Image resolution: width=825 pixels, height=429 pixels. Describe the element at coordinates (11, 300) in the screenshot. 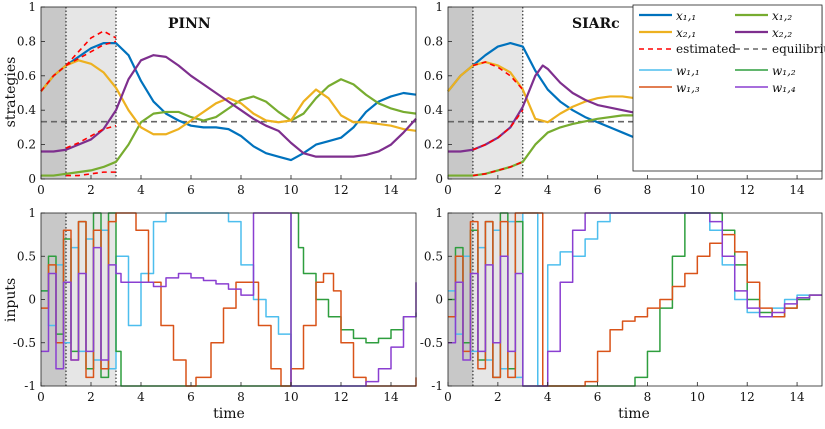

I see `inputs-ylabel: inputs` at that location.